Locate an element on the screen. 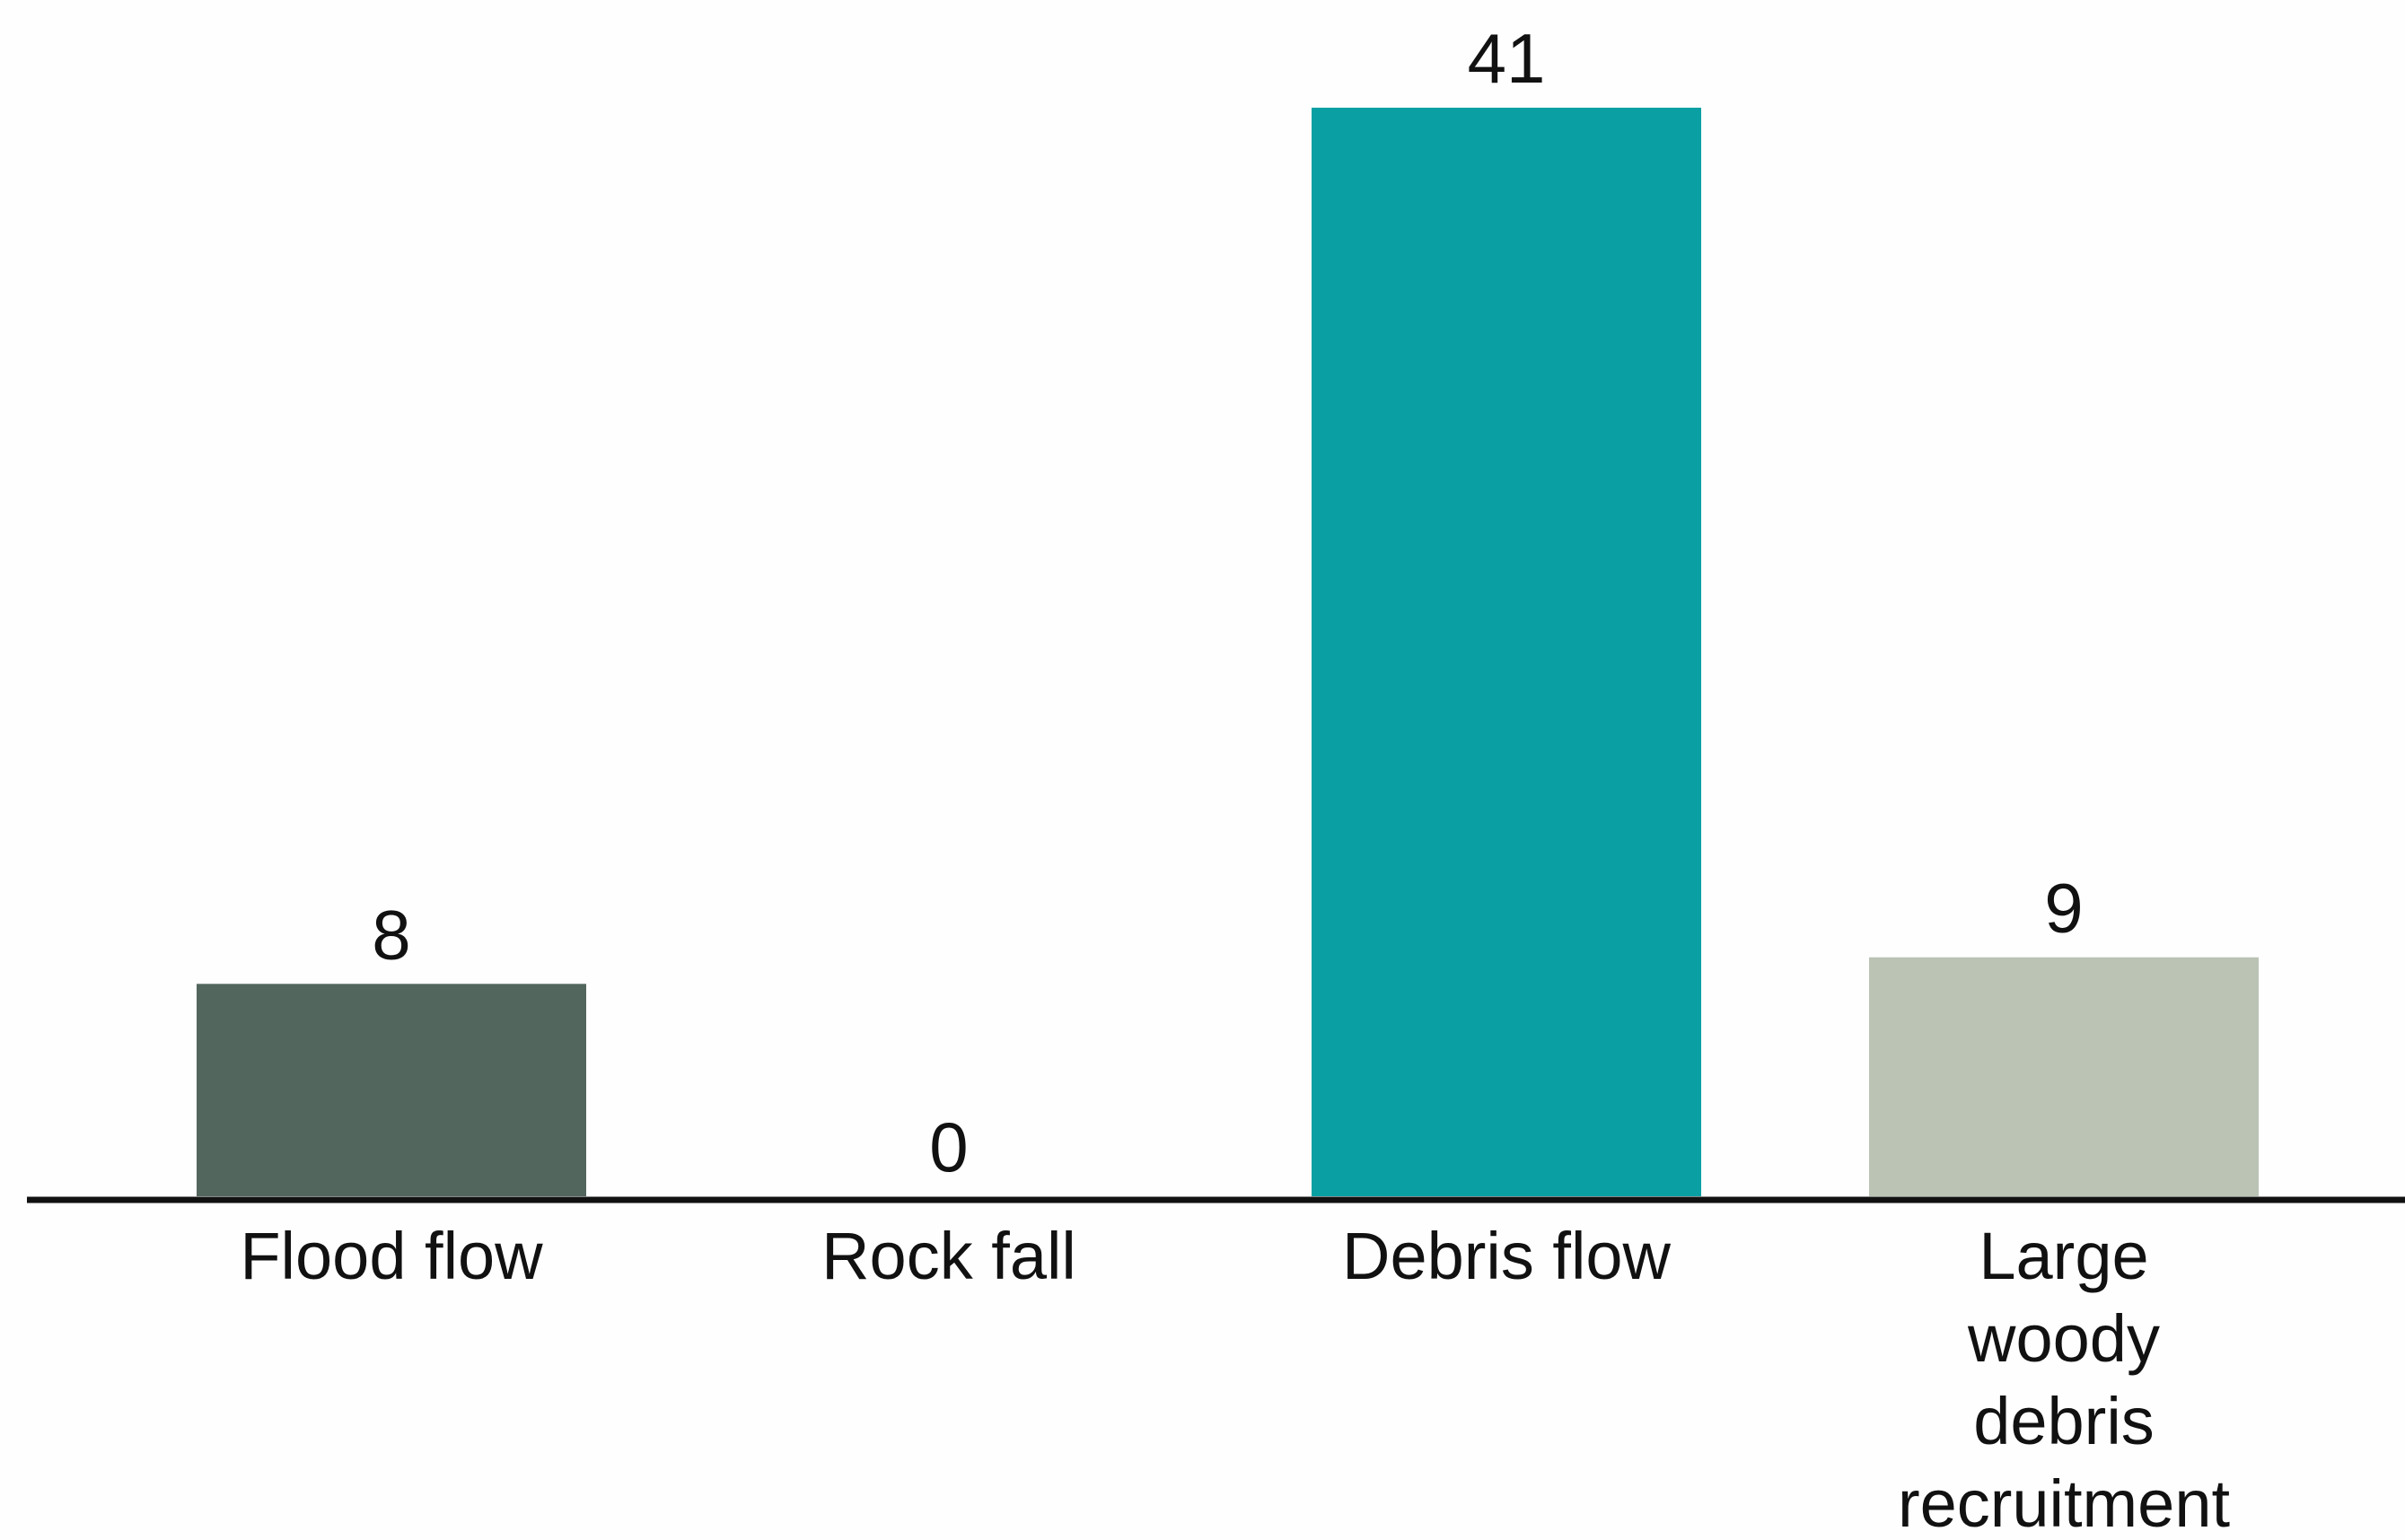  data-label: 41 is located at coordinates (1507, 58).